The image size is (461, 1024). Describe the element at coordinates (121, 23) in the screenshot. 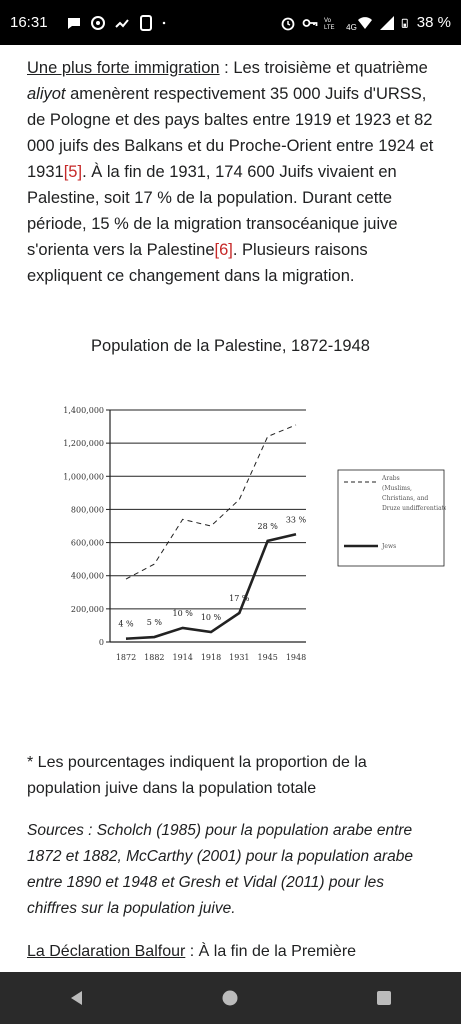

I see `missed-call-icon` at that location.